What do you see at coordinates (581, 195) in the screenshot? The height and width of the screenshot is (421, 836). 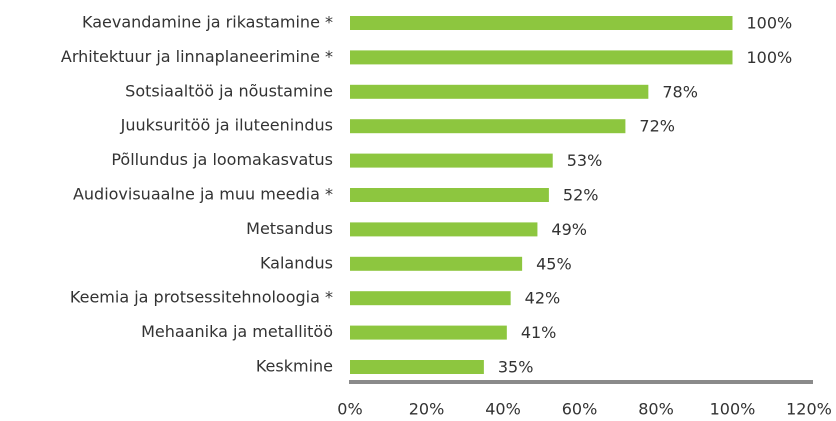 I see `data-label: 52%` at bounding box center [581, 195].